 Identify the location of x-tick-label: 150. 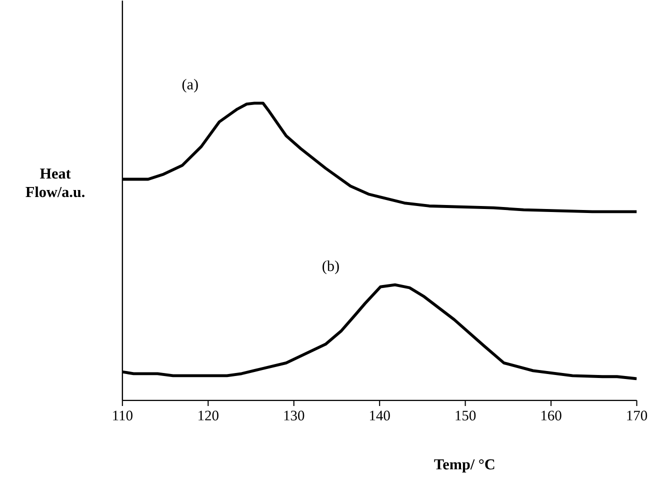
(466, 415).